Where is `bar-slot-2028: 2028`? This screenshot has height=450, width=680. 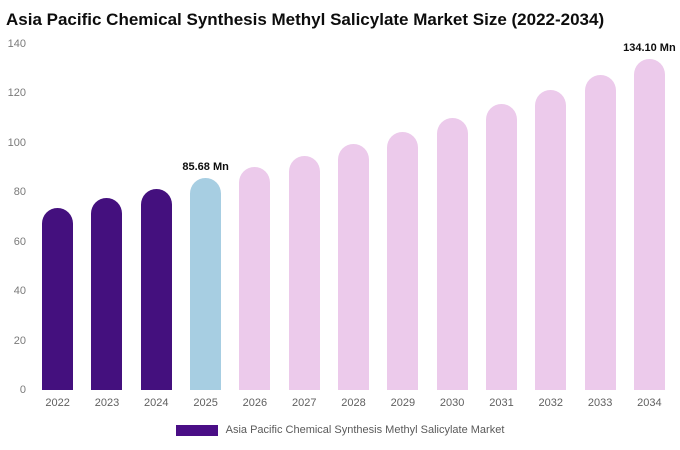 bar-slot-2028: 2028 is located at coordinates (353, 226).